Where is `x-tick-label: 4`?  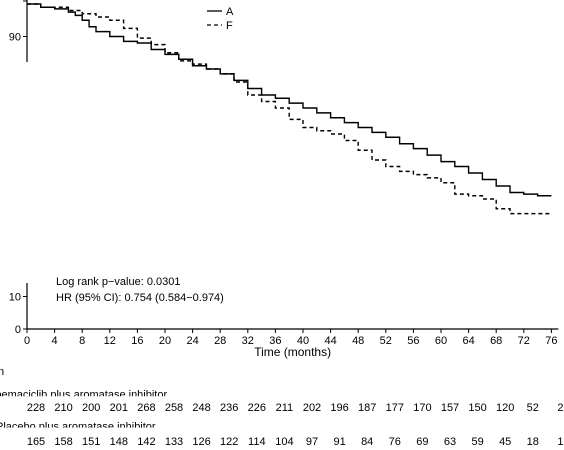 x-tick-label: 4 is located at coordinates (55, 341).